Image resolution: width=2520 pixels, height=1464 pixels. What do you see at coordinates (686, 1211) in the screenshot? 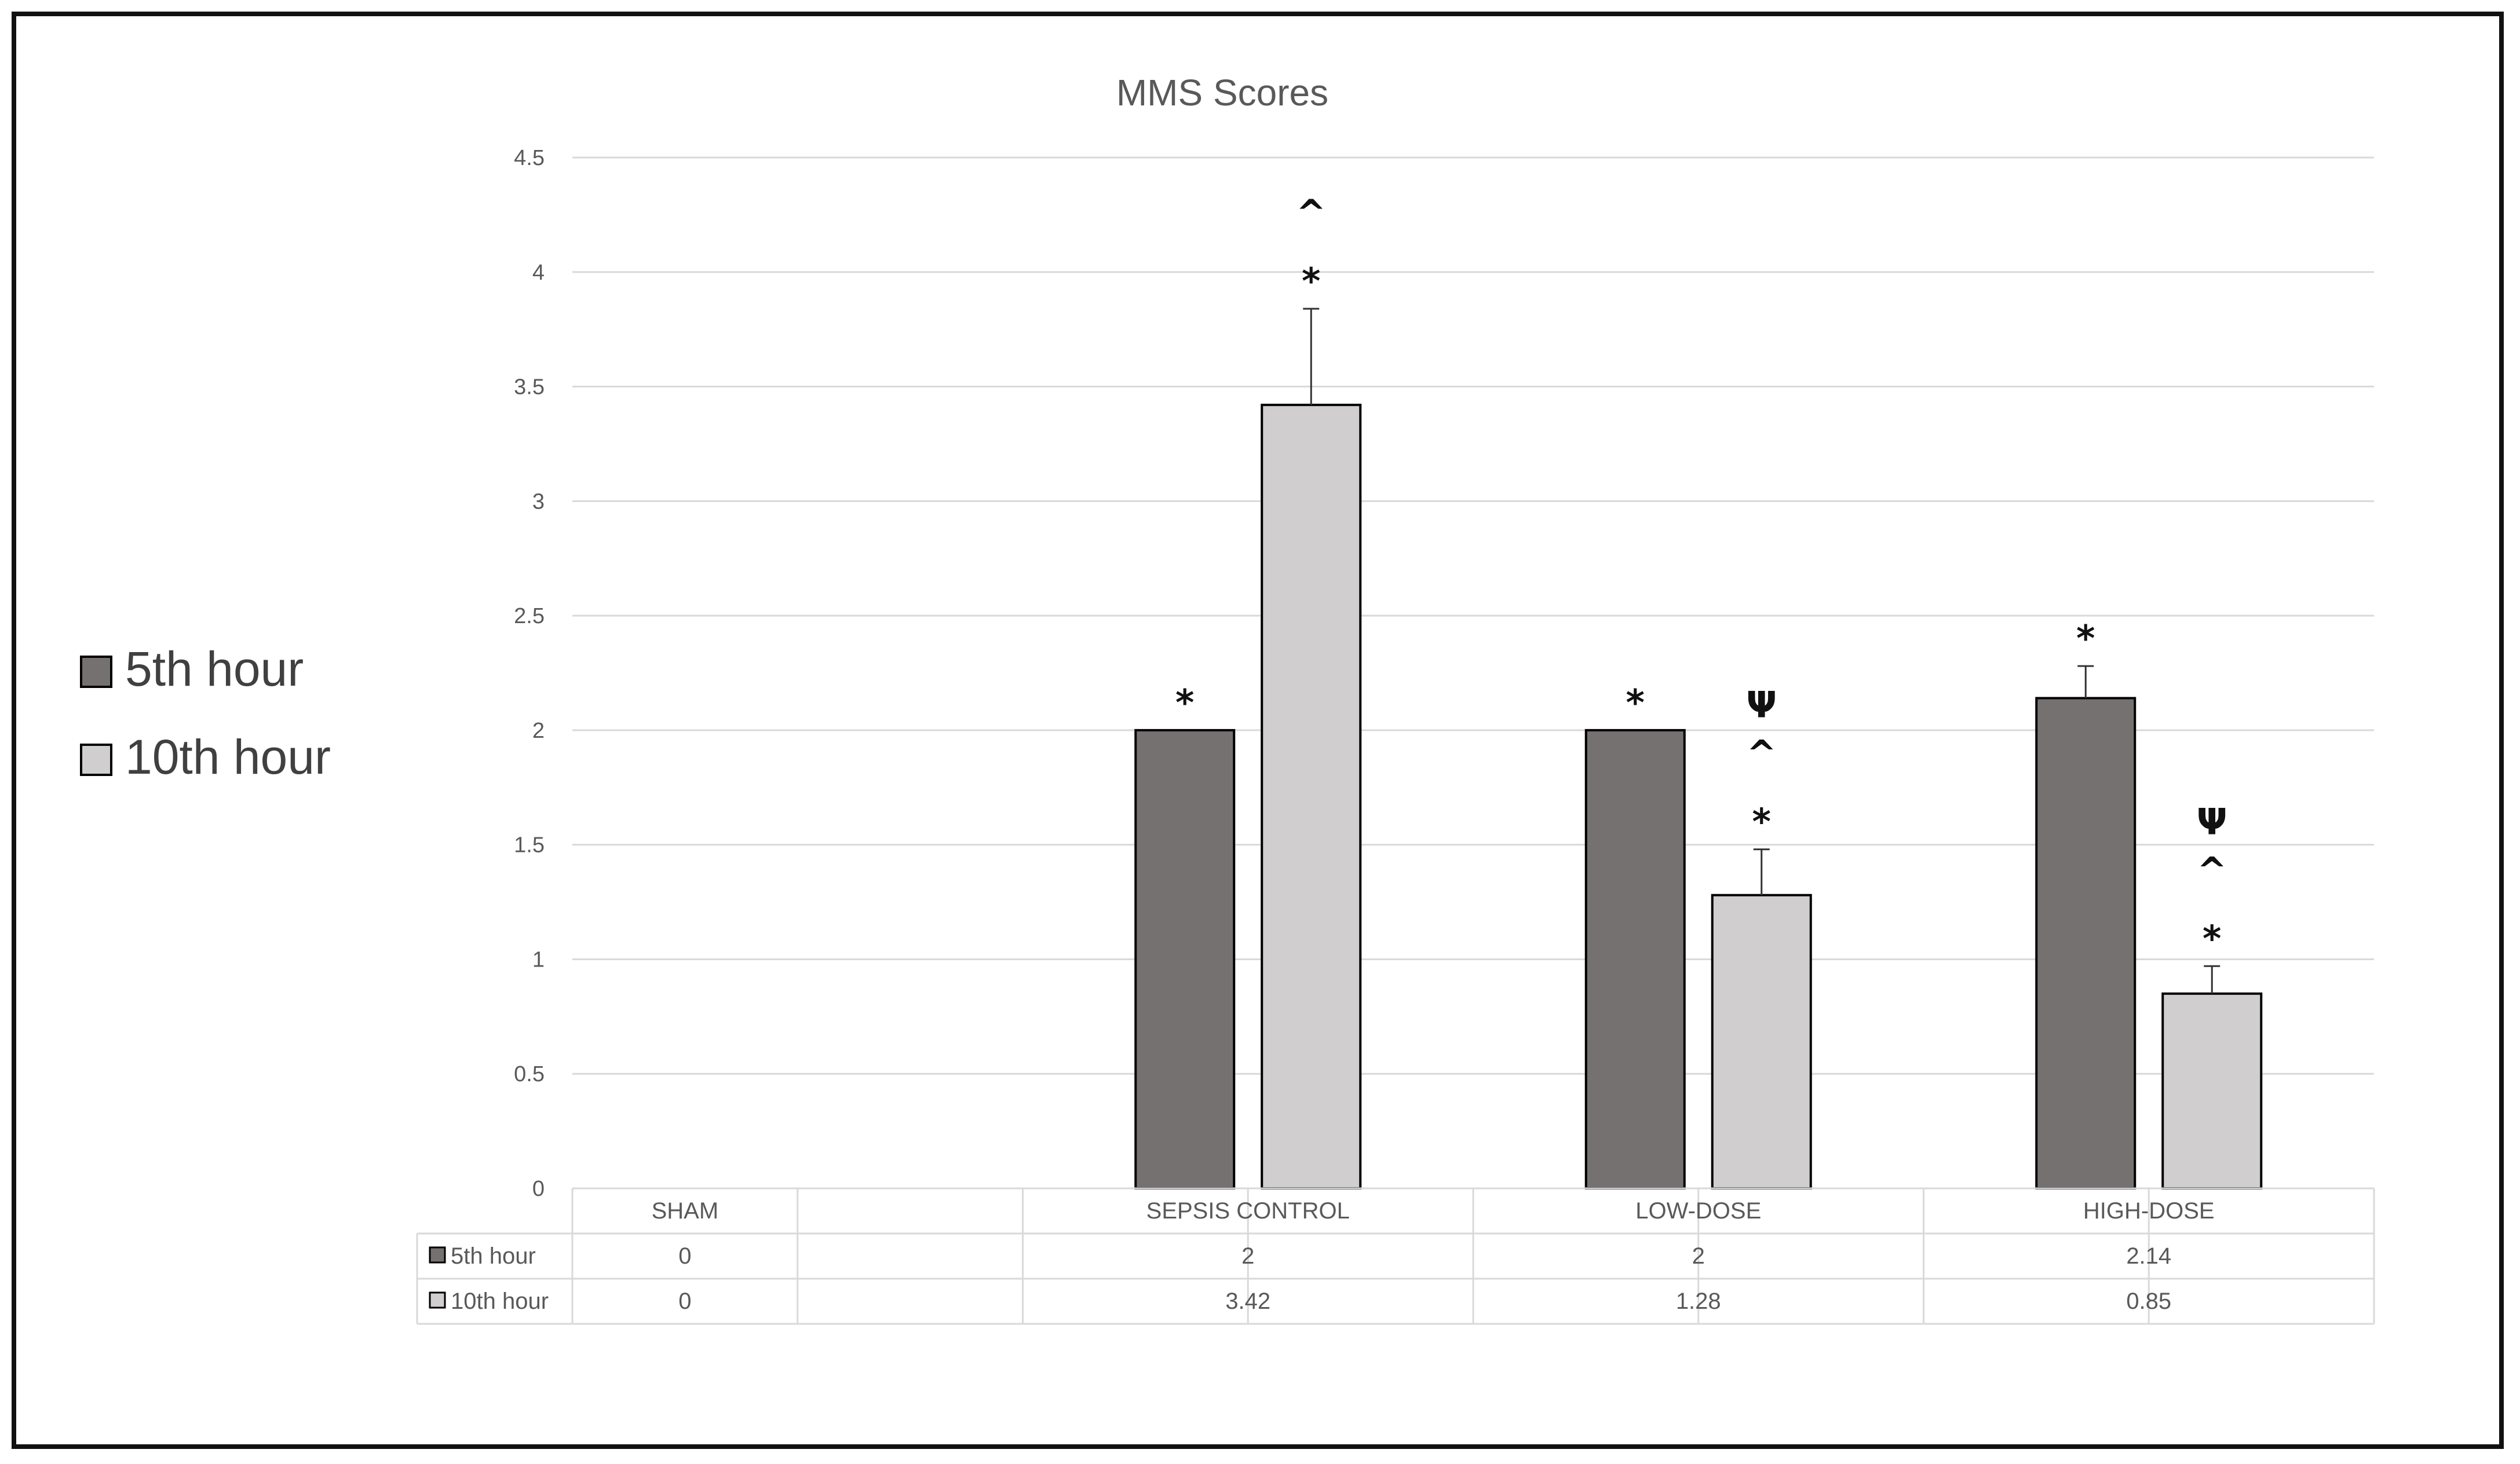
I see `category-label: SHAM` at bounding box center [686, 1211].